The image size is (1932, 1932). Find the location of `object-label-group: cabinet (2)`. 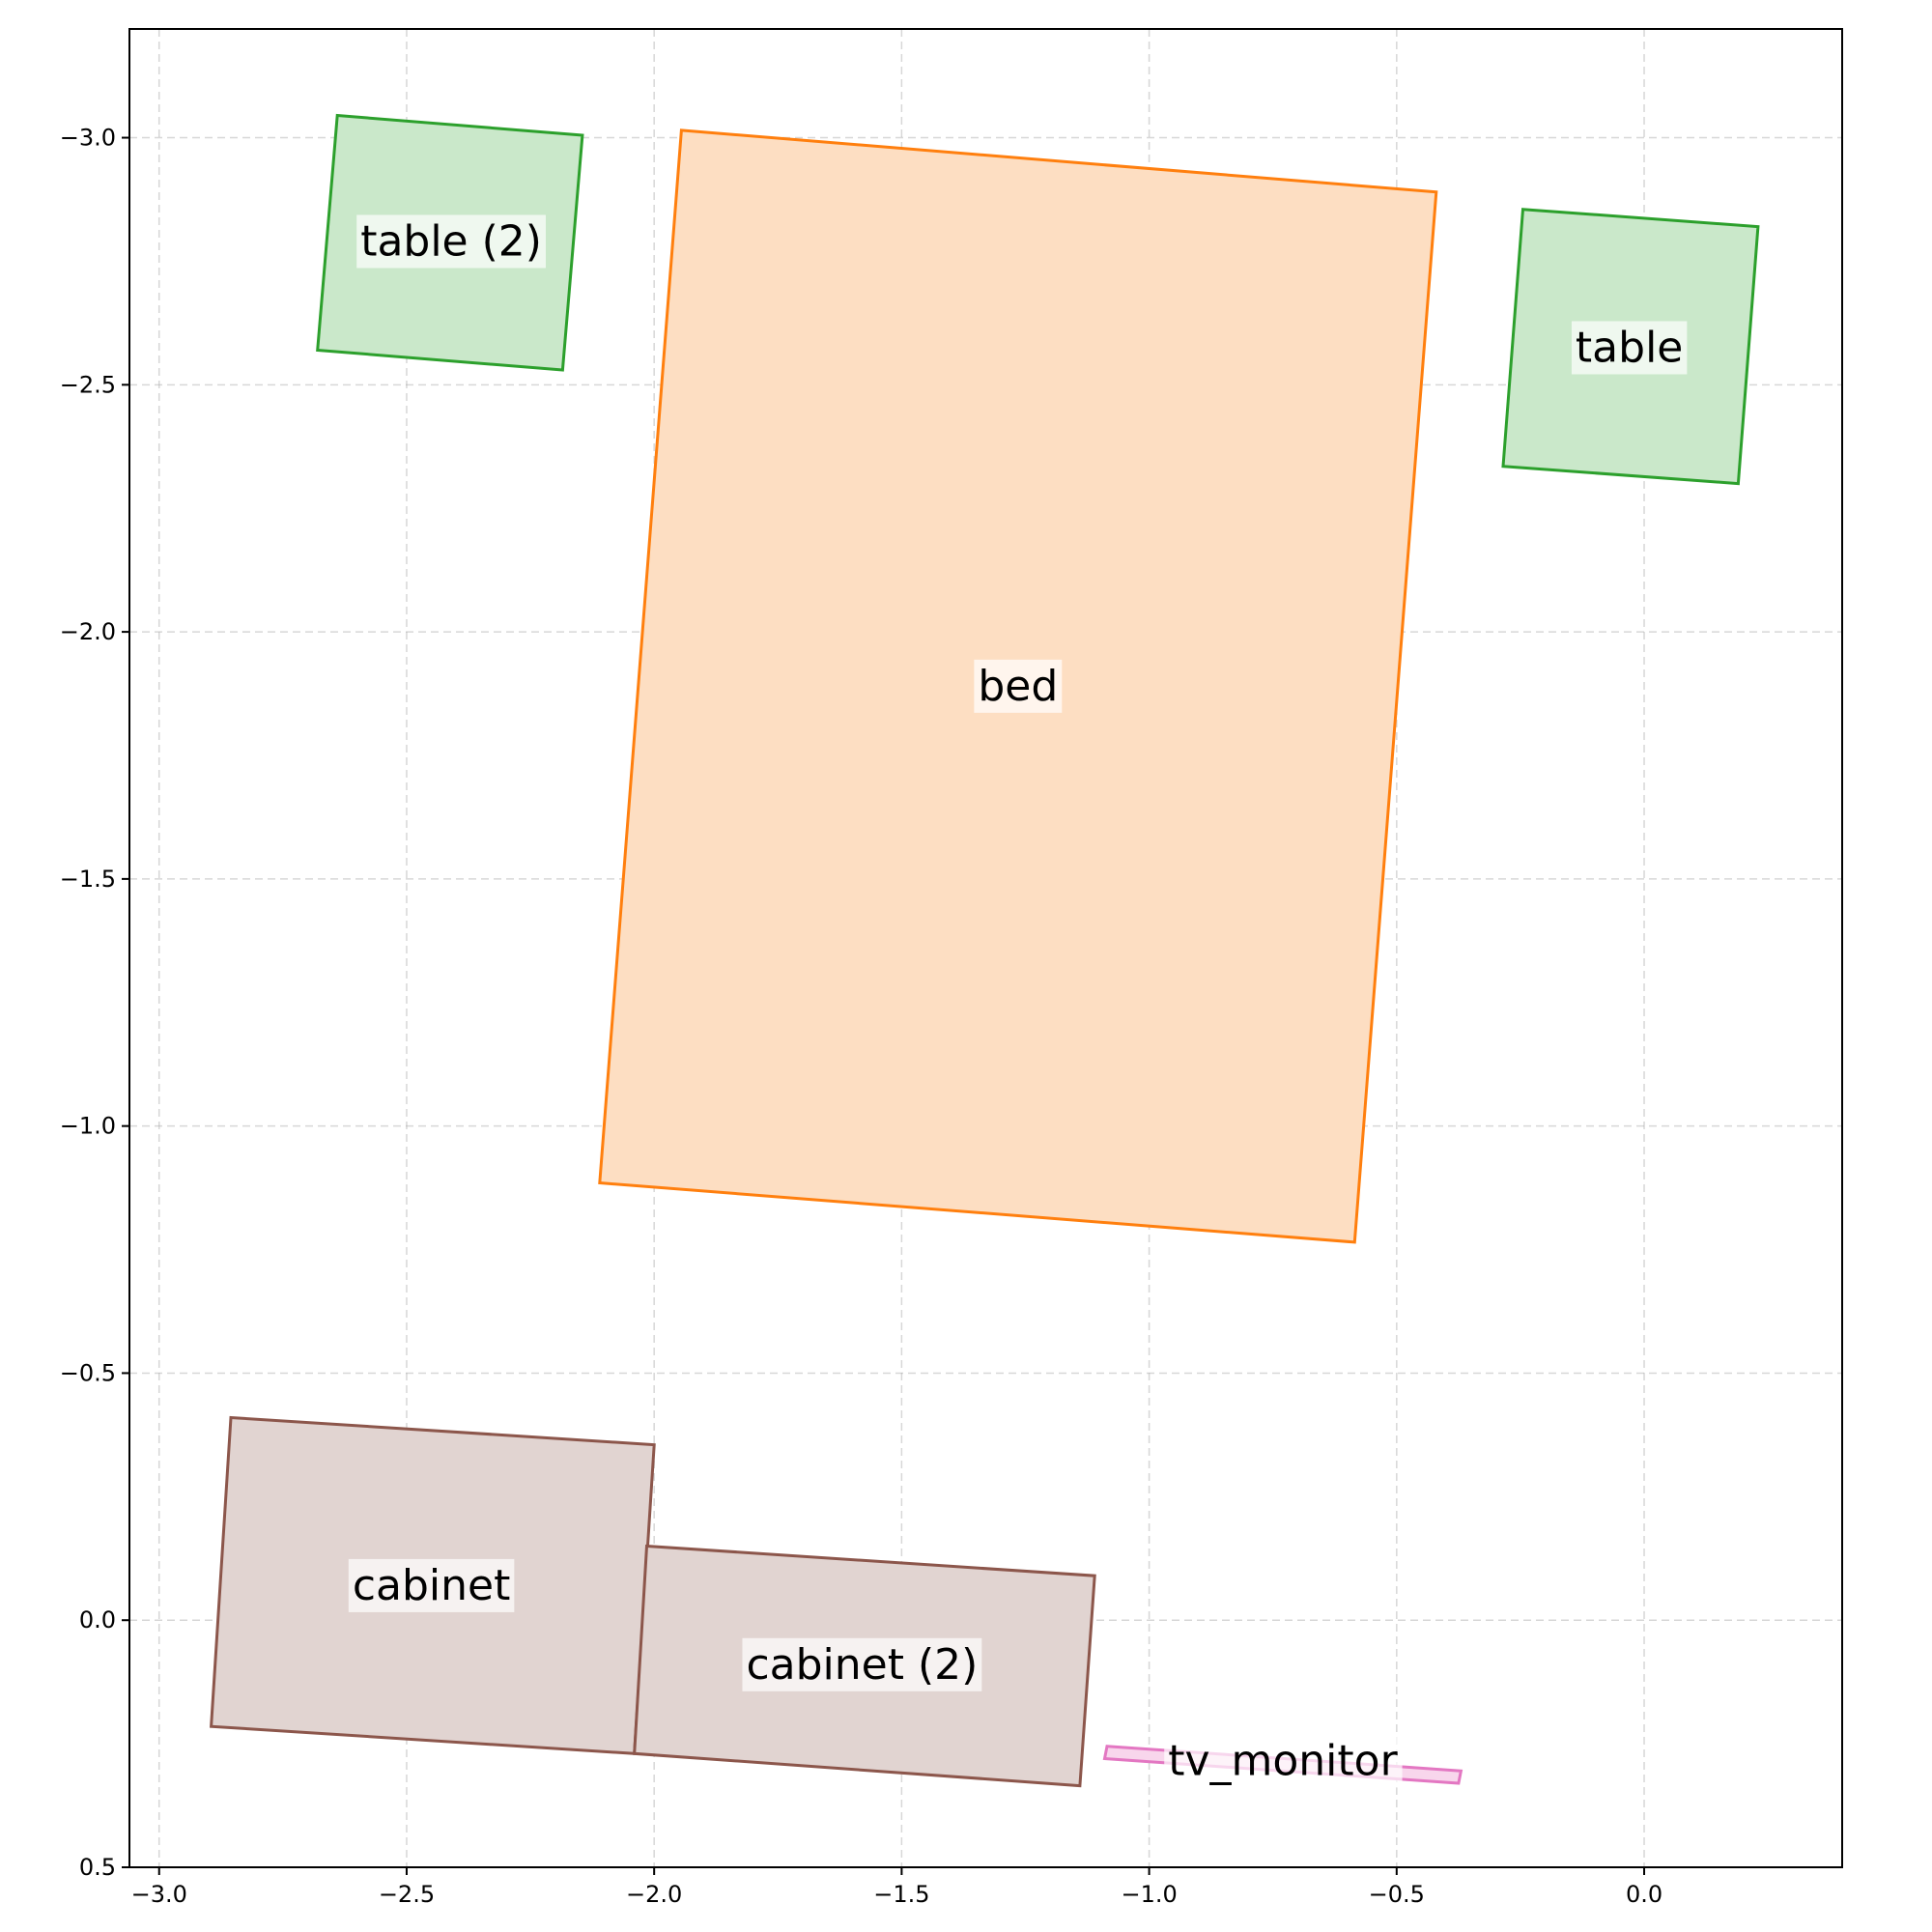

object-label-group: cabinet (2) is located at coordinates (862, 1664).